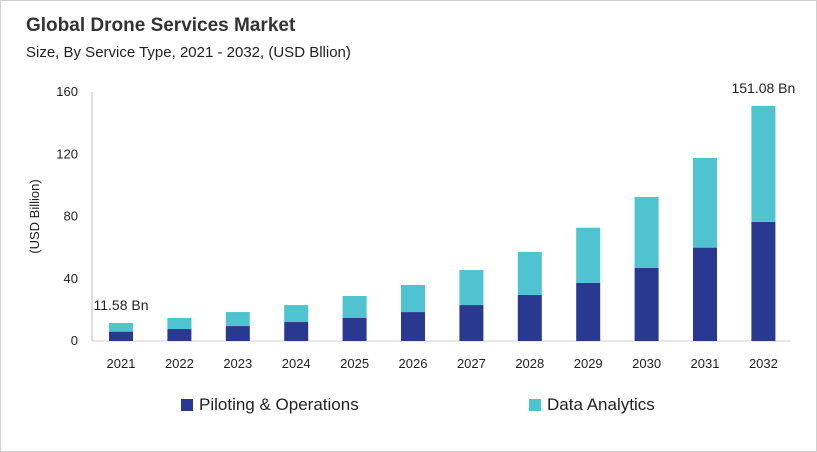 Image resolution: width=817 pixels, height=452 pixels. Describe the element at coordinates (121, 336) in the screenshot. I see `bar-piloting-2021` at that location.